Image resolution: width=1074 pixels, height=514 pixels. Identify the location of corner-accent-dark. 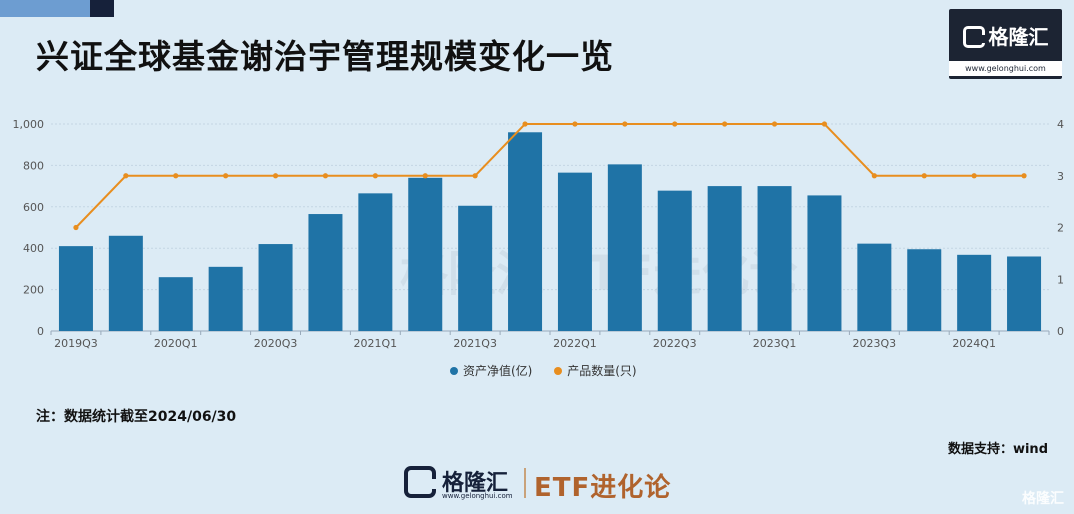
(102, 8).